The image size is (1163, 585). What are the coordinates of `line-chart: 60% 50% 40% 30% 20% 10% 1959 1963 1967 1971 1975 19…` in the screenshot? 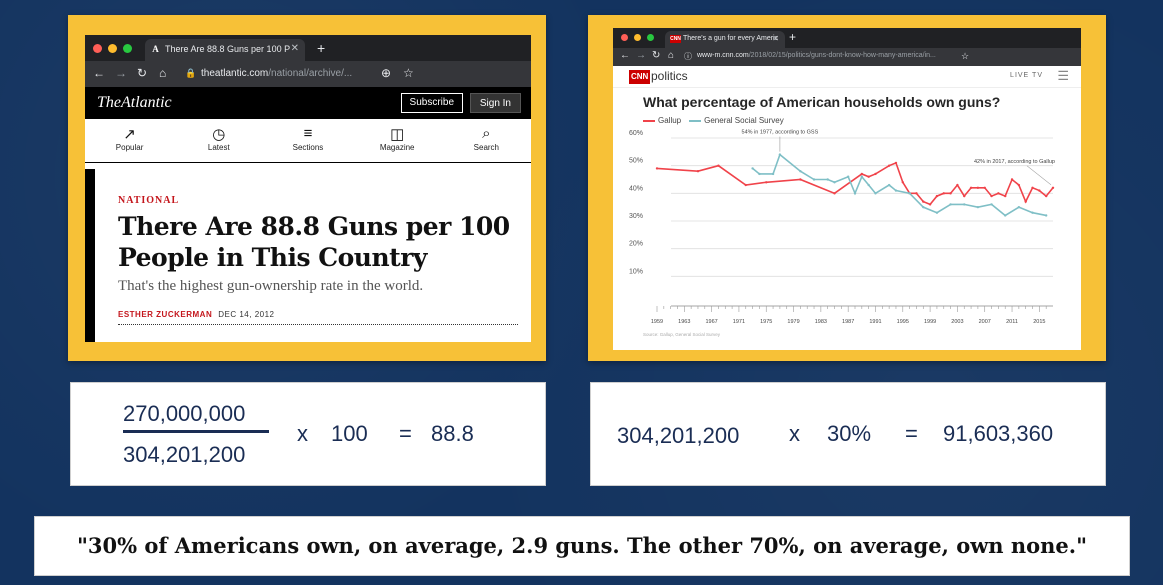 It's located at (842, 233).